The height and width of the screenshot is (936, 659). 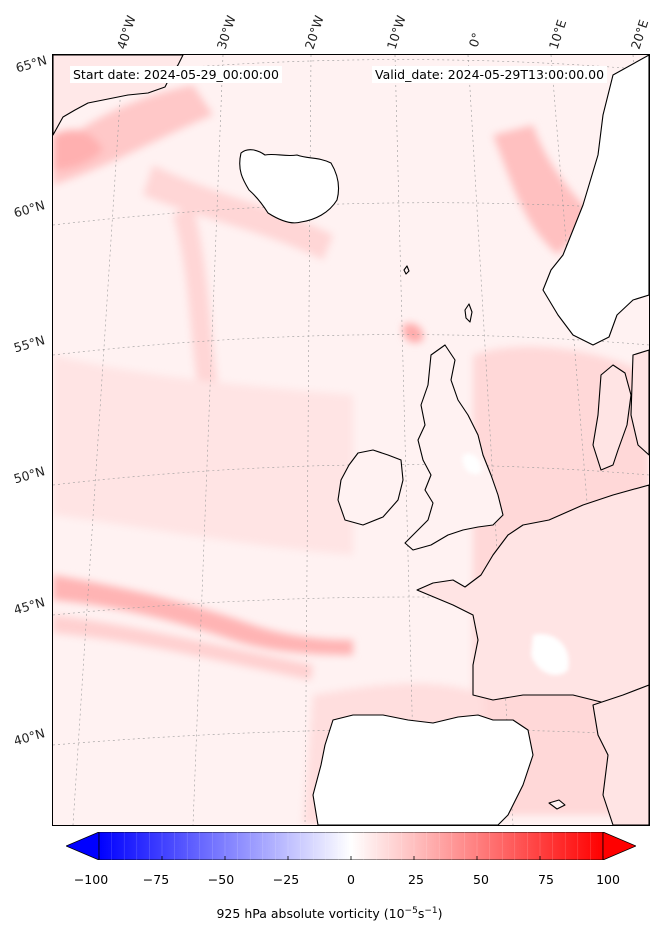 I want to click on colorbar-extend-low, so click(x=83, y=846).